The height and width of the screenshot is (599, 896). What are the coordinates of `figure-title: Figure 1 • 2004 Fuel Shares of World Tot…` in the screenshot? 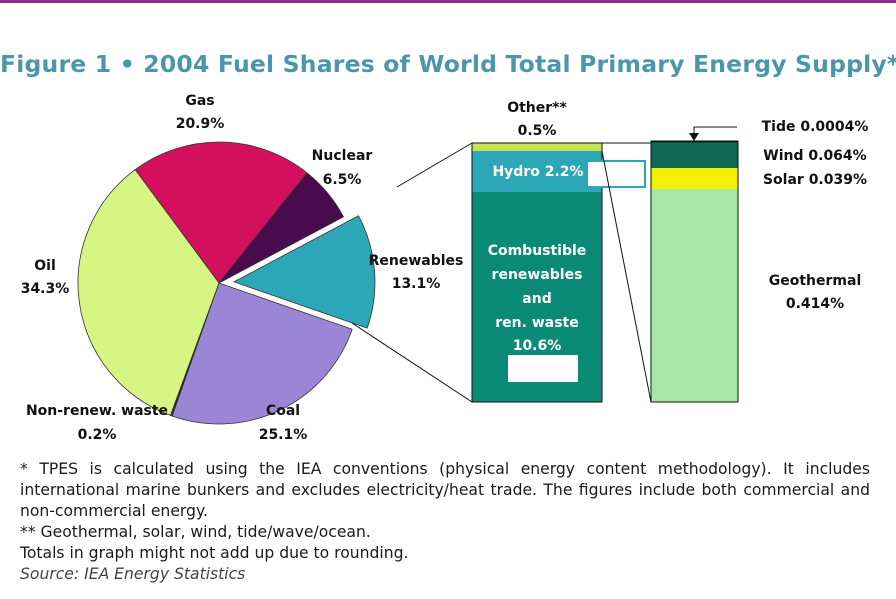 It's located at (448, 64).